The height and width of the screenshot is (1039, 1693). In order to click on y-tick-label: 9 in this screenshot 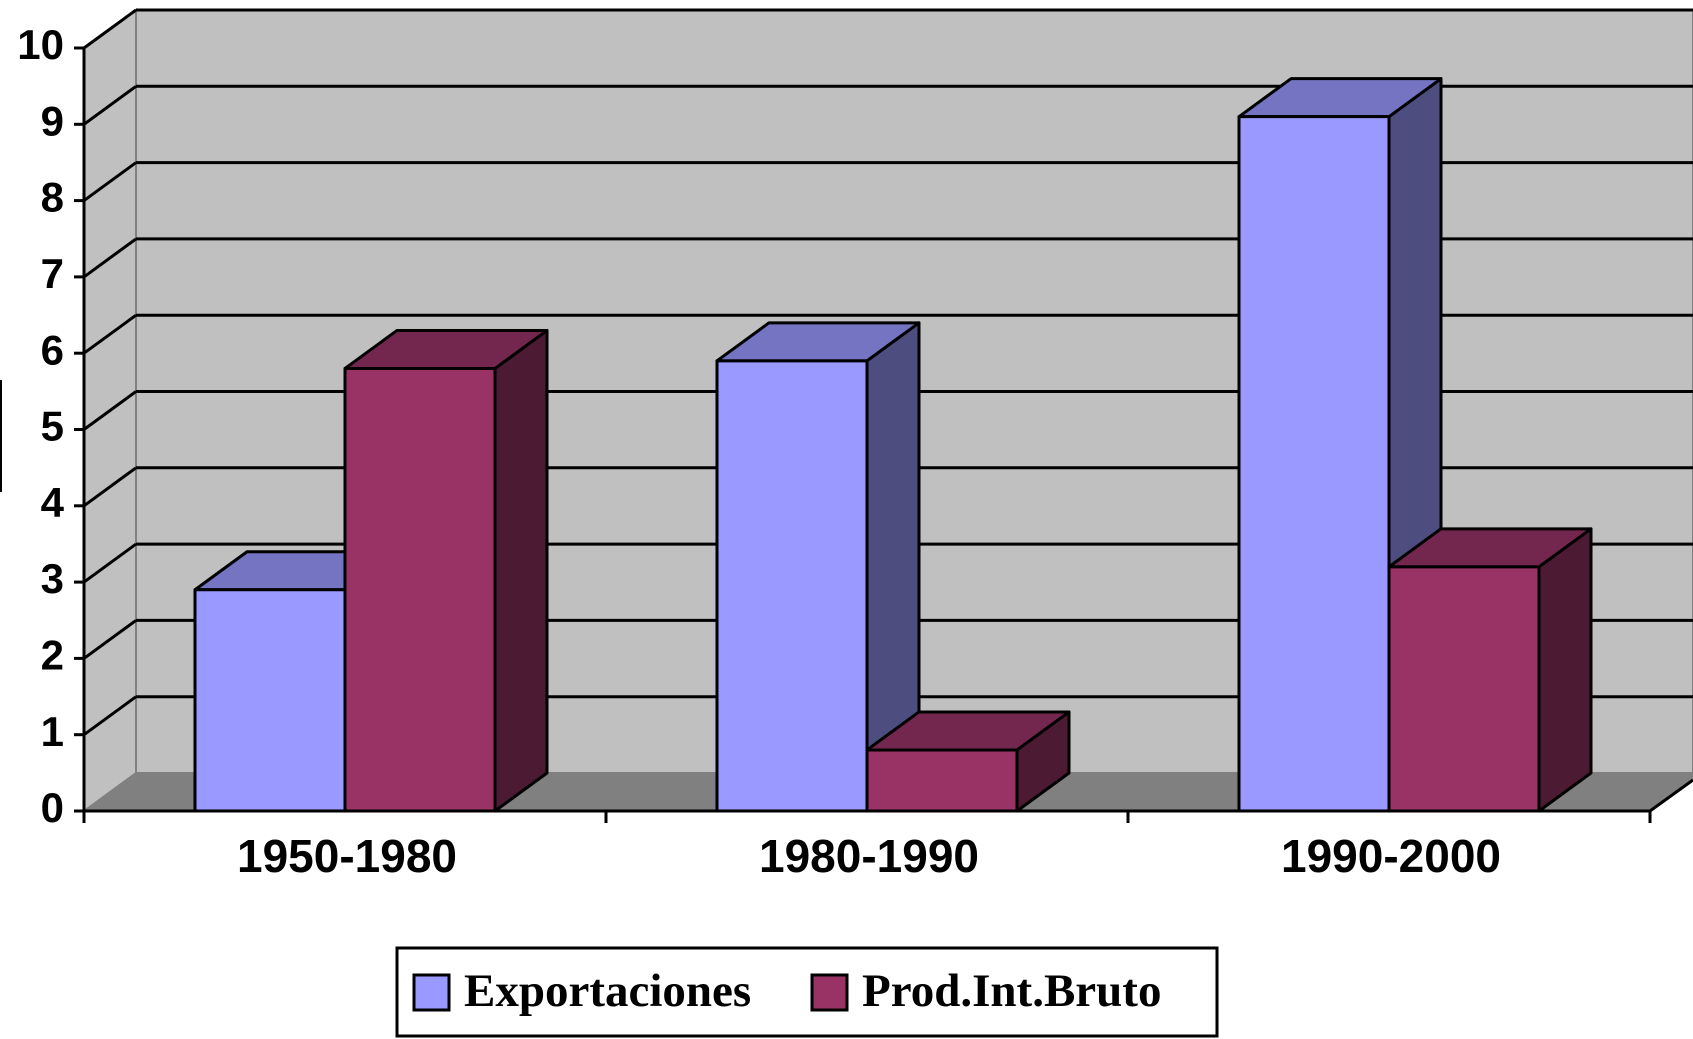, I will do `click(52, 120)`.